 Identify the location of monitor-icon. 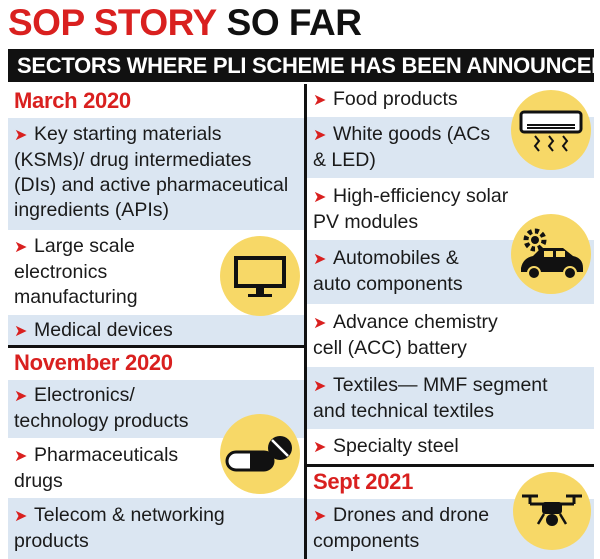
(260, 276).